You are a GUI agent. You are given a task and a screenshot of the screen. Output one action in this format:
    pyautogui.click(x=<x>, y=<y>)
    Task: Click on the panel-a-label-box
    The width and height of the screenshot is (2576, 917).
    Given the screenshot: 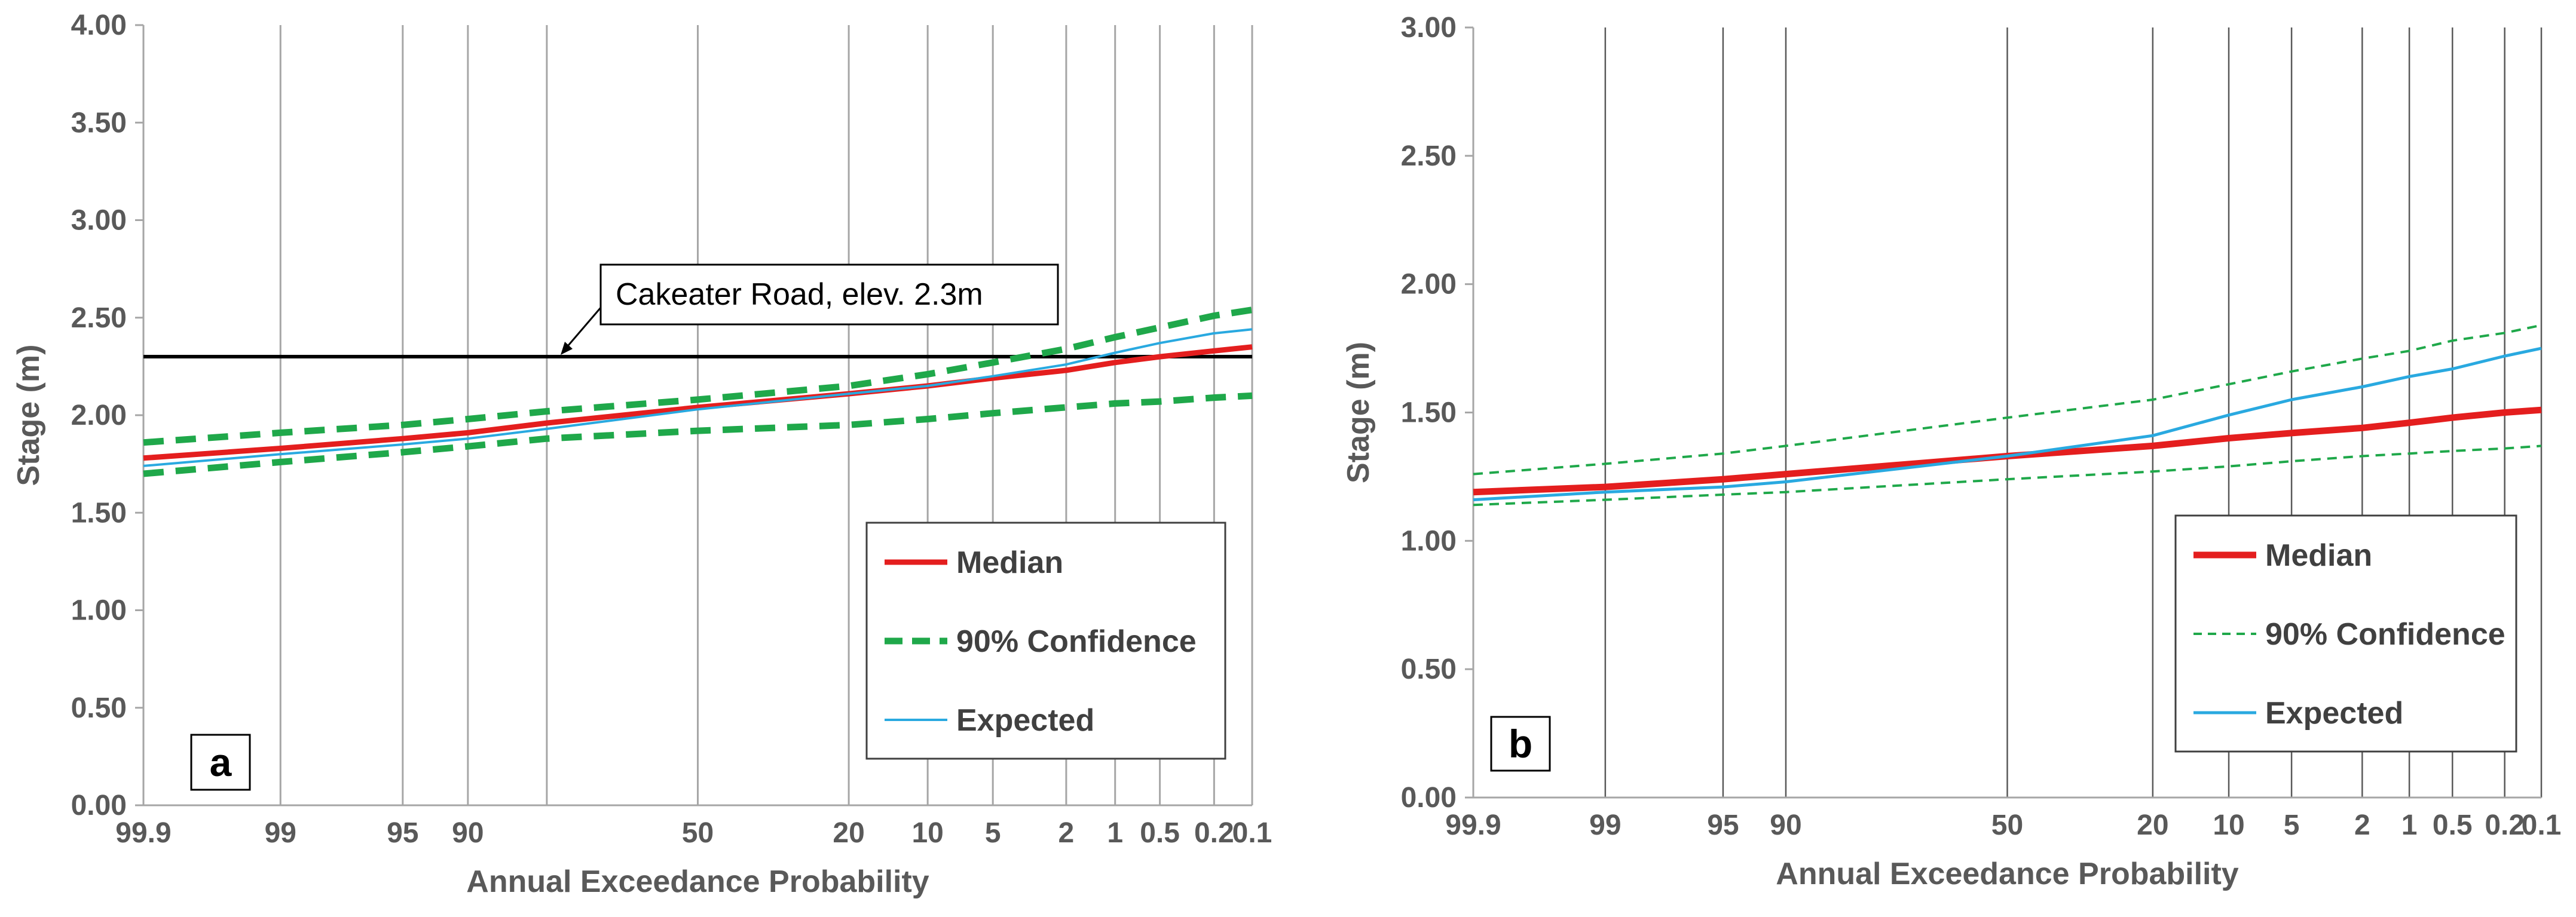 What is the action you would take?
    pyautogui.click(x=220, y=762)
    